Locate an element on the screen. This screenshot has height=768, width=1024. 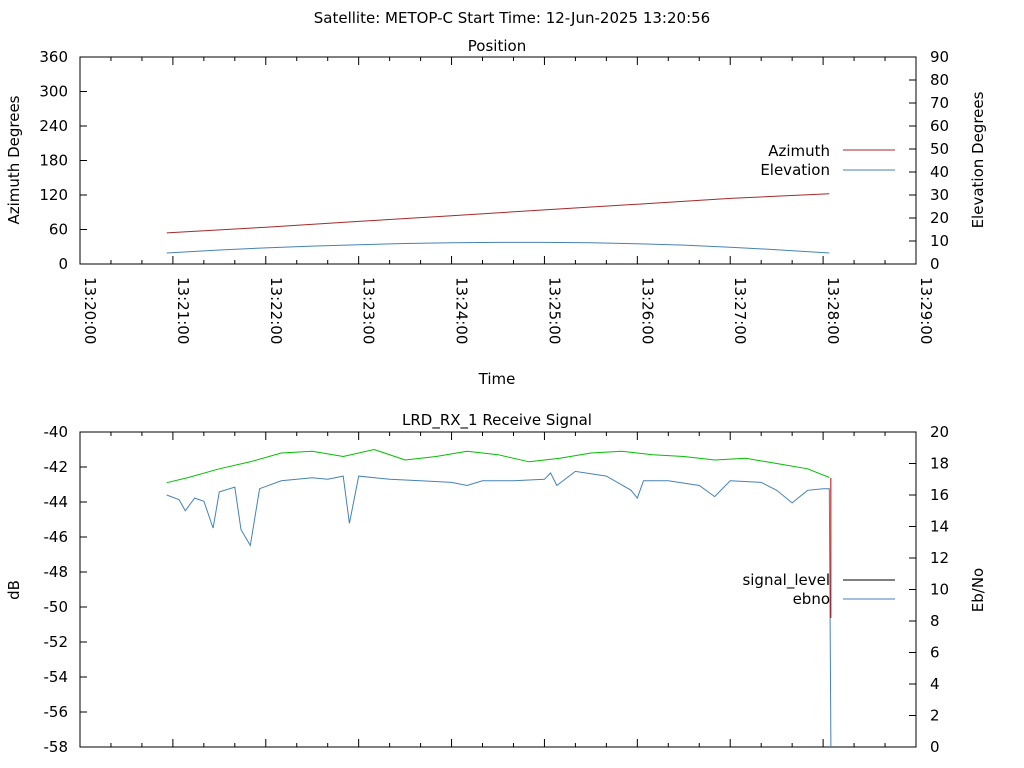
y-tick-label: -54 is located at coordinates (56, 677).